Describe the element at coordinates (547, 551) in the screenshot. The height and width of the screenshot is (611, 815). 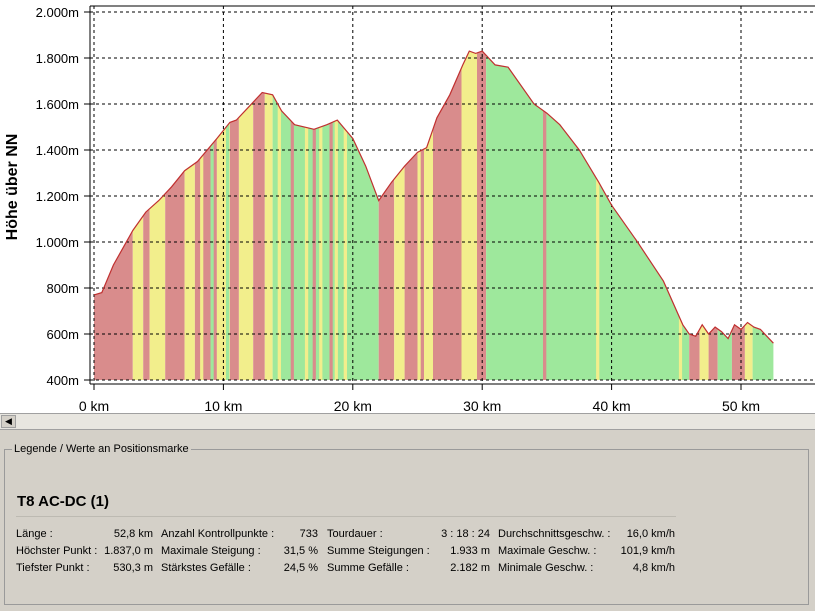
I see `stat-label: Maximale Geschw. :` at that location.